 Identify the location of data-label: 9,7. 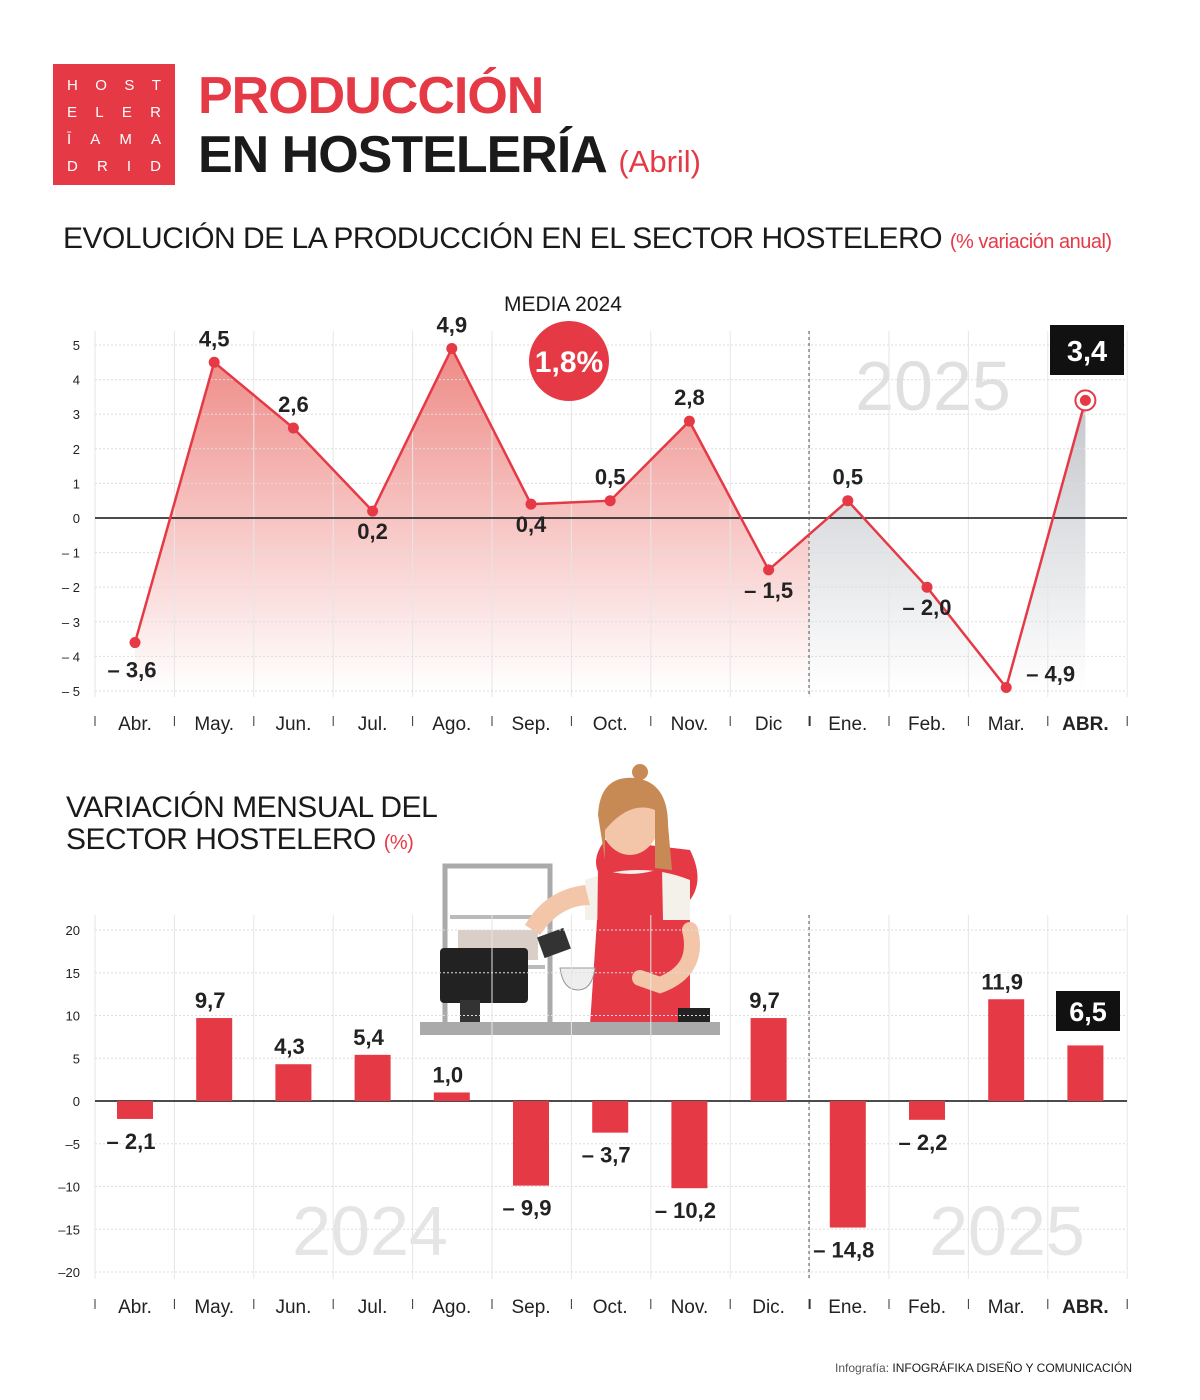
(210, 1000).